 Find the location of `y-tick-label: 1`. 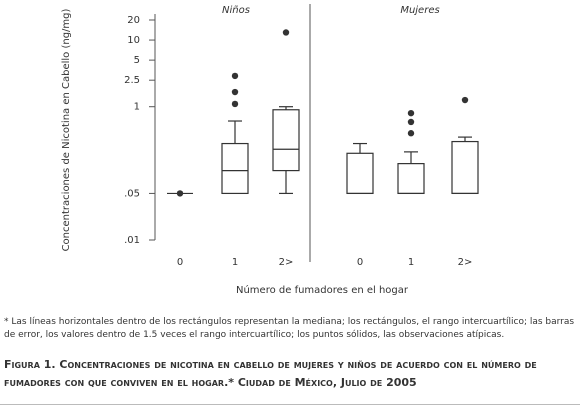

y-tick-label: 1 is located at coordinates (137, 107).